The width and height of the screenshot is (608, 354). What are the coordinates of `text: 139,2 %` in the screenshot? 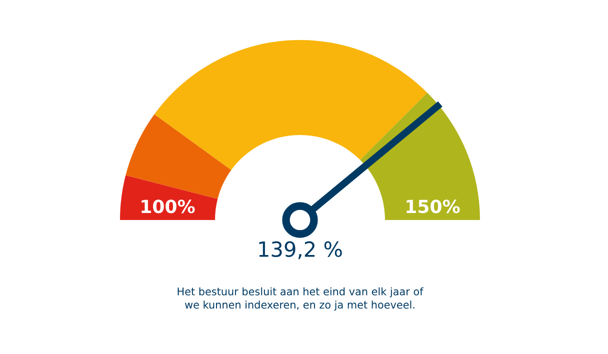 It's located at (300, 250).